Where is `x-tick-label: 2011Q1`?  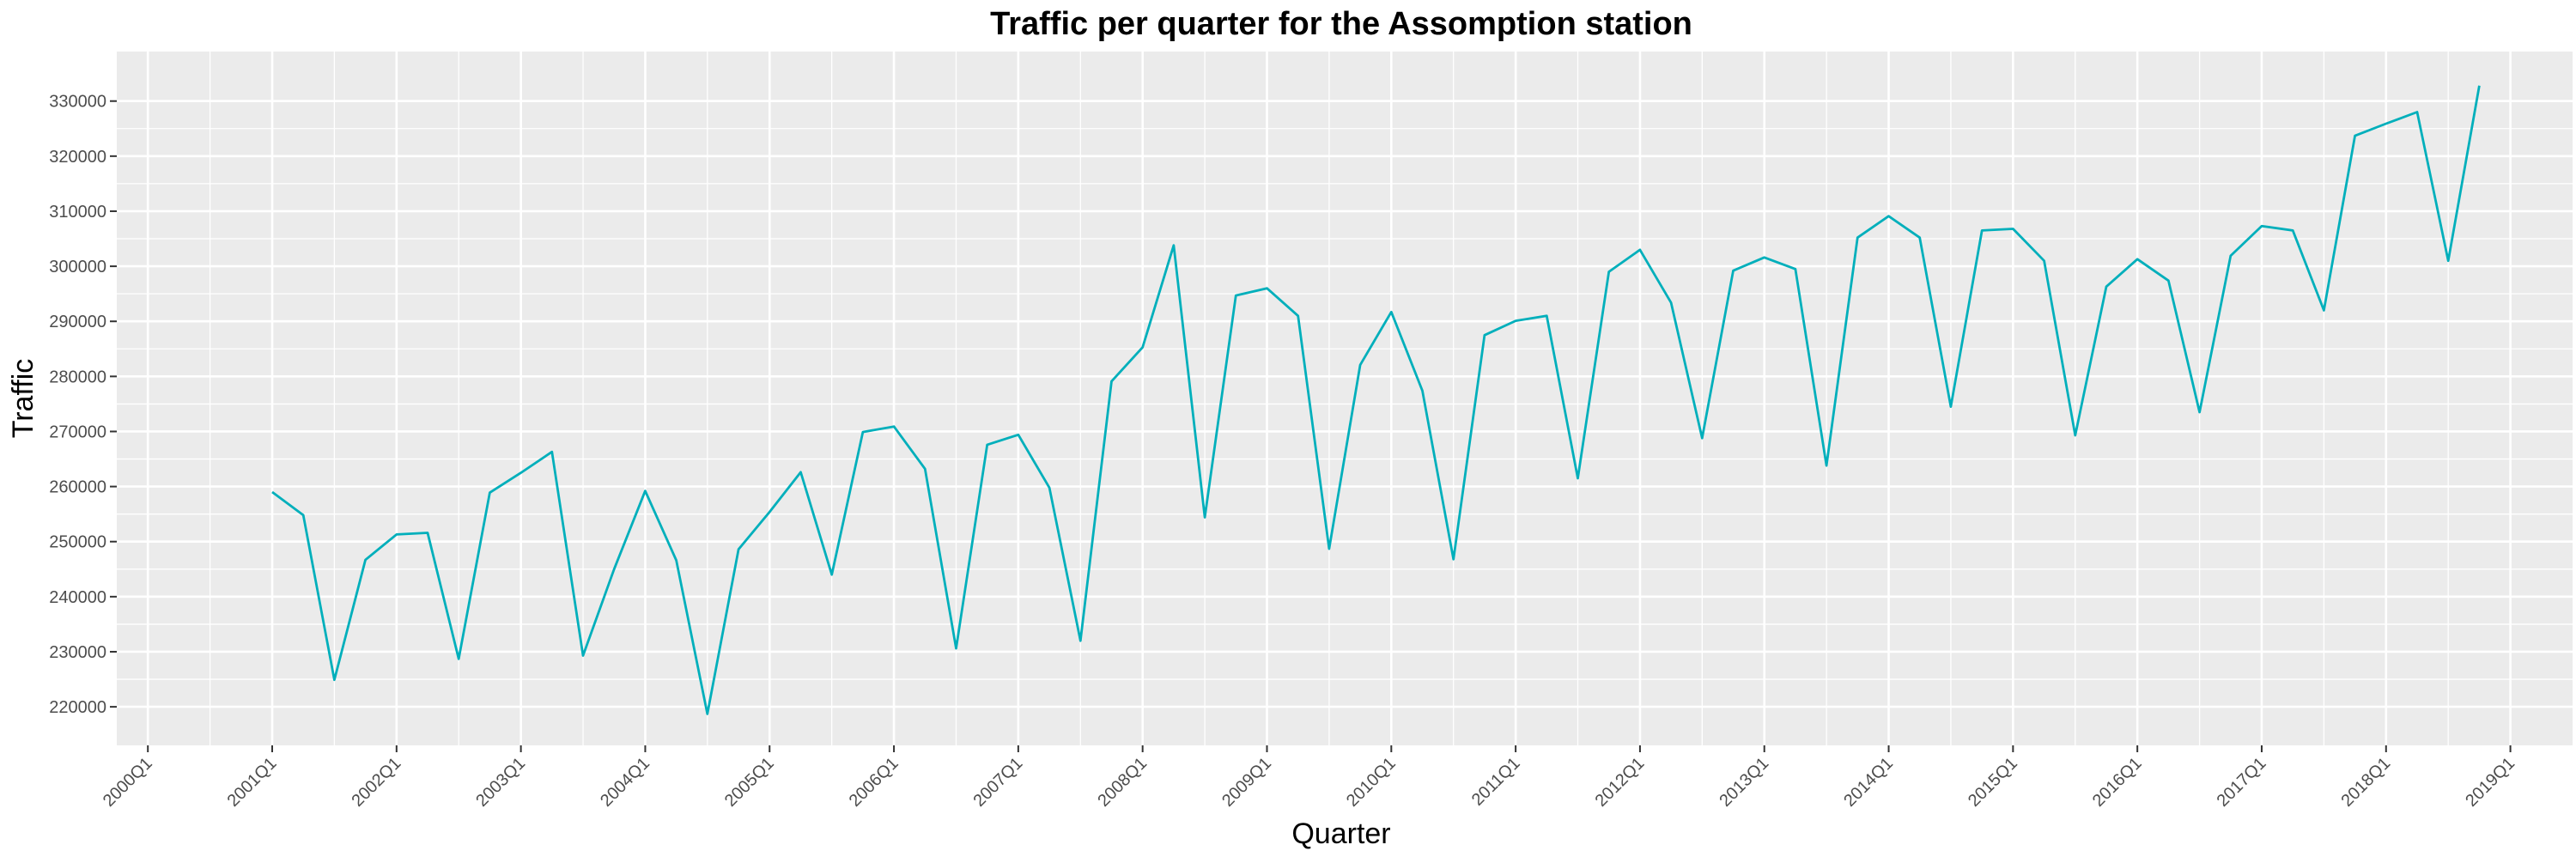
x-tick-label: 2011Q1 is located at coordinates (1496, 782).